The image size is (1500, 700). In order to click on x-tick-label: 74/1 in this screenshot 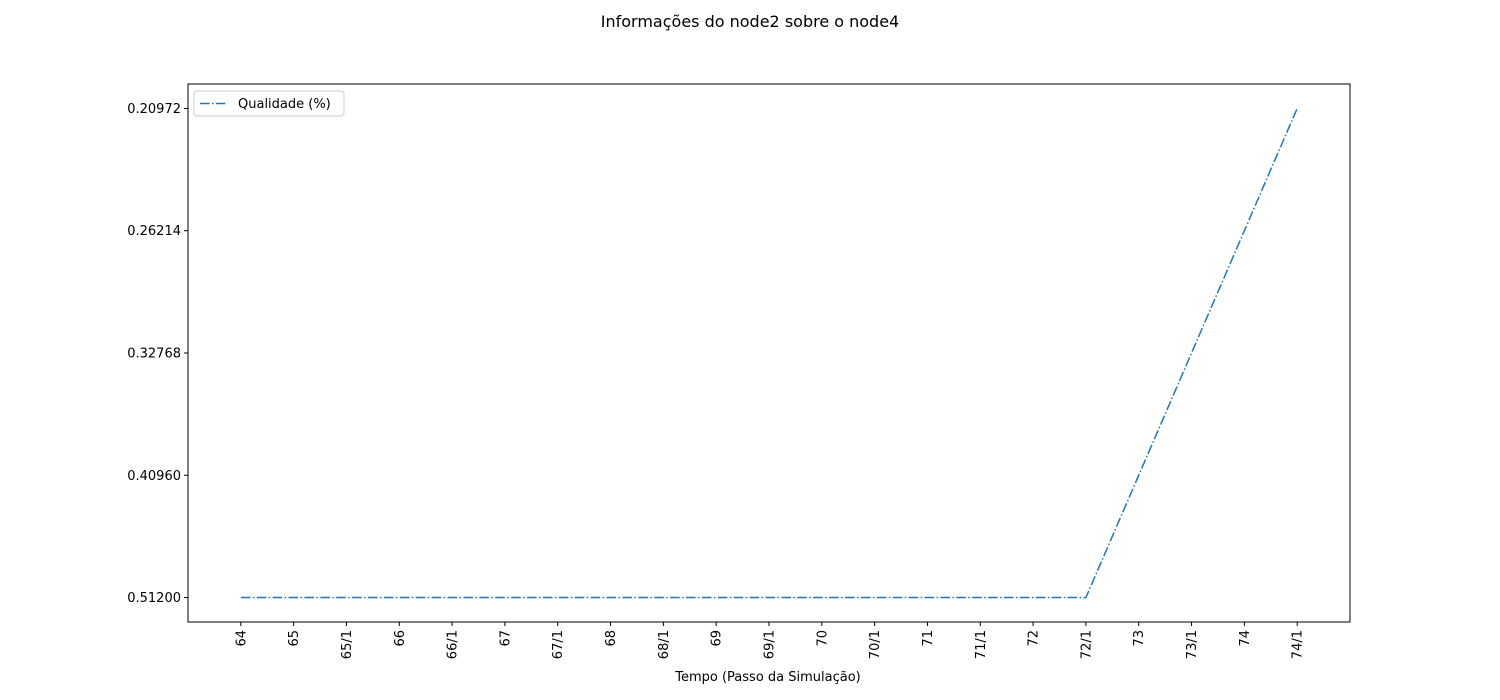, I will do `click(1298, 644)`.